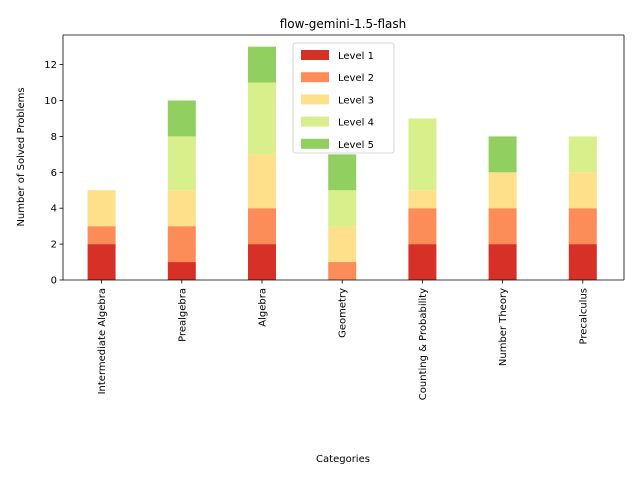 The image size is (640, 480). I want to click on x-tick-label: Algebra, so click(263, 307).